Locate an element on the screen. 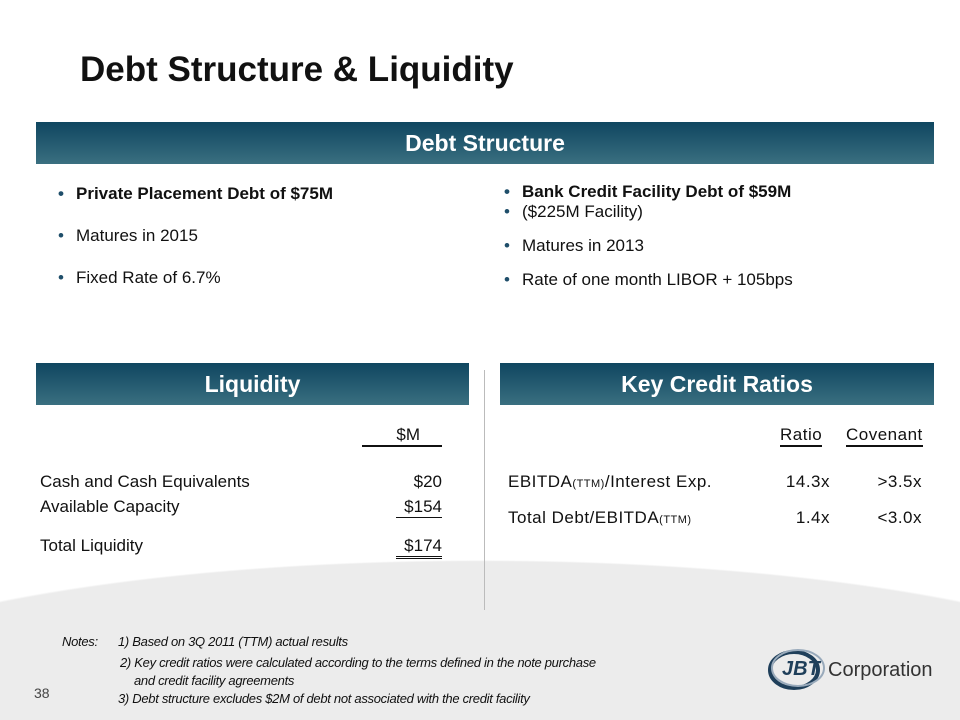 The width and height of the screenshot is (960, 720). list-item: Private Placement Debt of $75M is located at coordinates (195, 194).